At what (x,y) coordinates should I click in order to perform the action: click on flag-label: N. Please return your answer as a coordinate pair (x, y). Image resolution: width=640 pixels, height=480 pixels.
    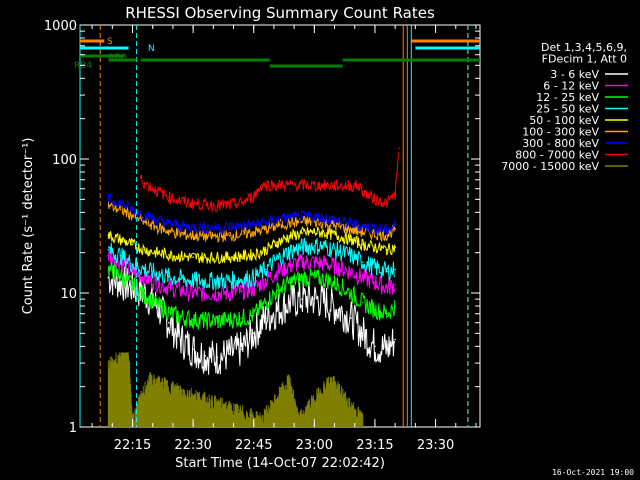
    Looking at the image, I should click on (151, 49).